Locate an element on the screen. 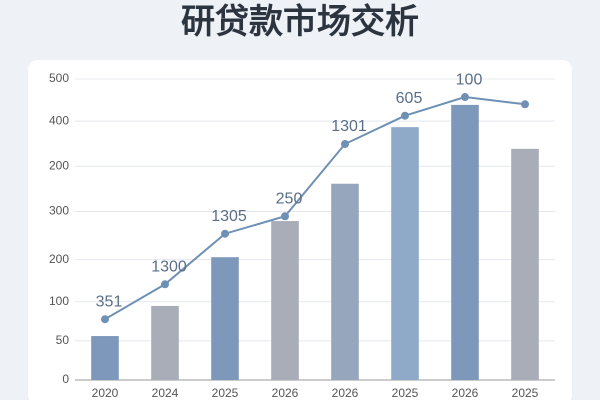  y-tick-label: 0 is located at coordinates (65, 379).